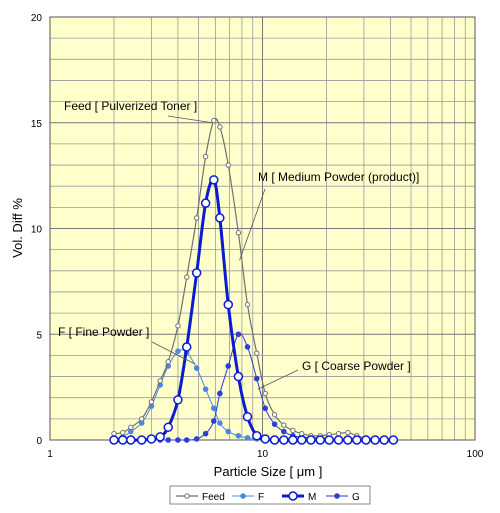 The width and height of the screenshot is (500, 513). Describe the element at coordinates (200, 497) in the screenshot. I see `legend-item-Feed: Feed` at that location.